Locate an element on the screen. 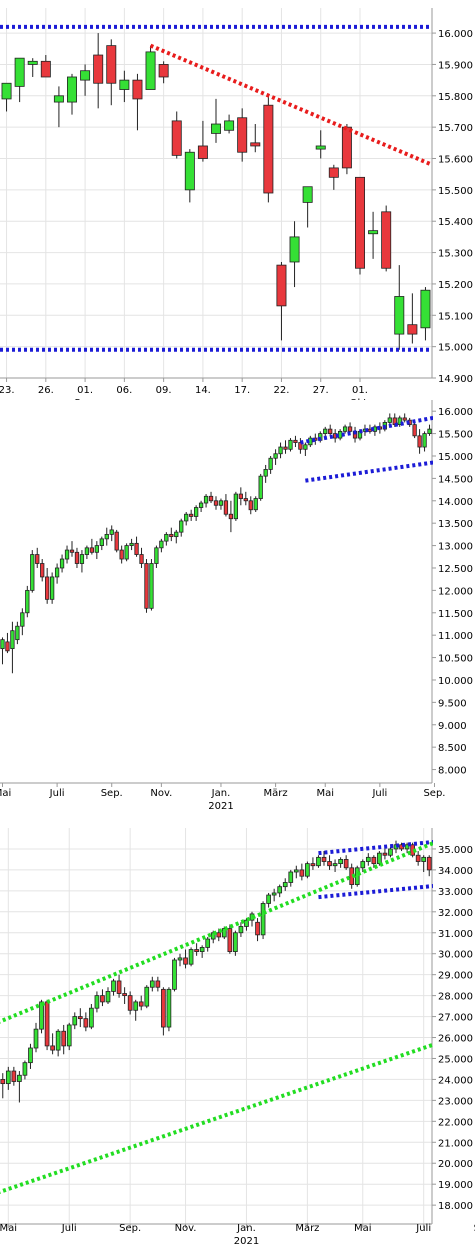 This screenshot has width=475, height=1250. y-tick-label: 23.000 is located at coordinates (455, 1101).